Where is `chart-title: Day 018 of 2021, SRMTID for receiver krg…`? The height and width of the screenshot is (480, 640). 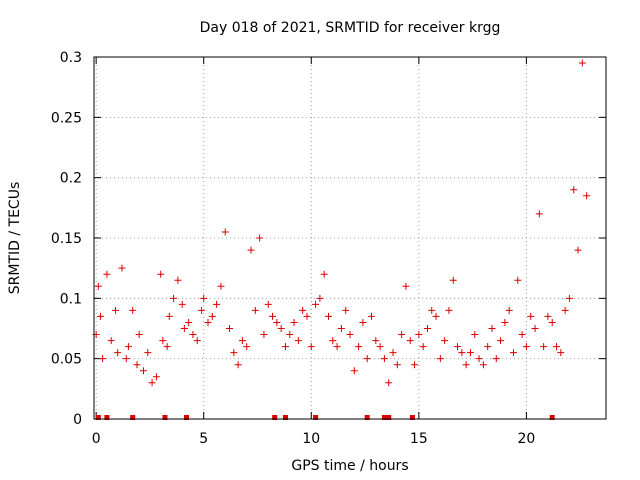
chart-title: Day 018 of 2021, SRMTID for receiver krg… is located at coordinates (350, 28).